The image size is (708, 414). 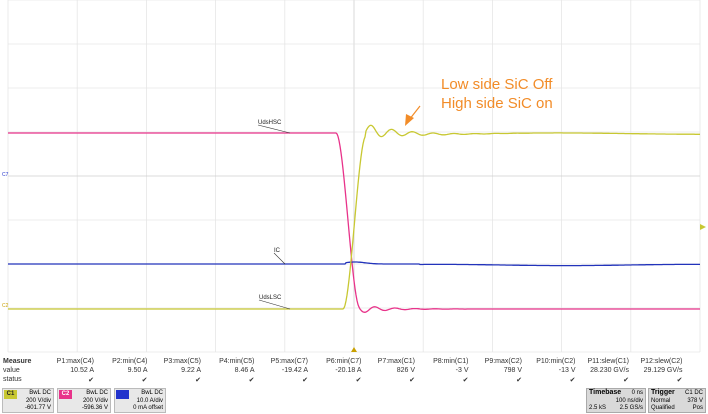 What do you see at coordinates (637, 393) in the screenshot?
I see `timebase-offset: 0 ns` at bounding box center [637, 393].